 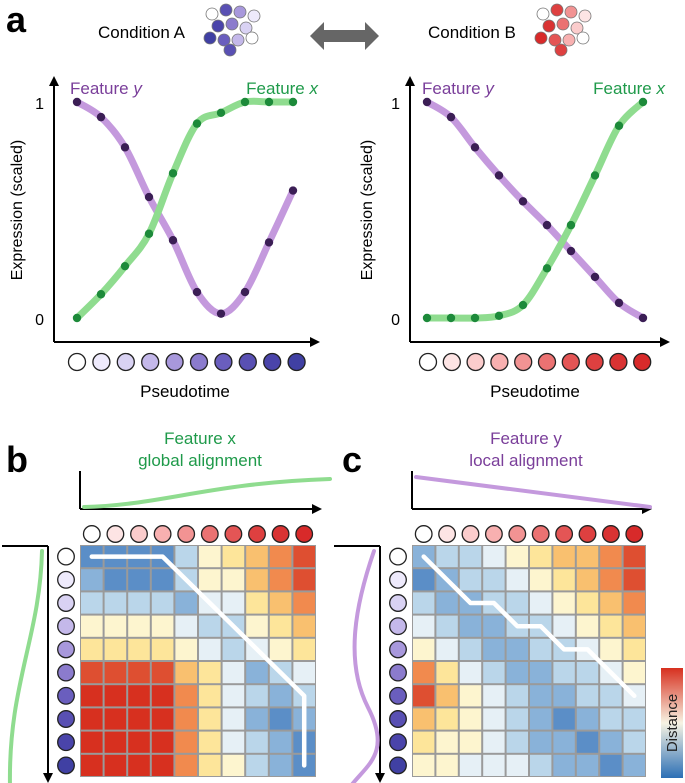 I want to click on curve-feature-y, so click(x=535, y=210).